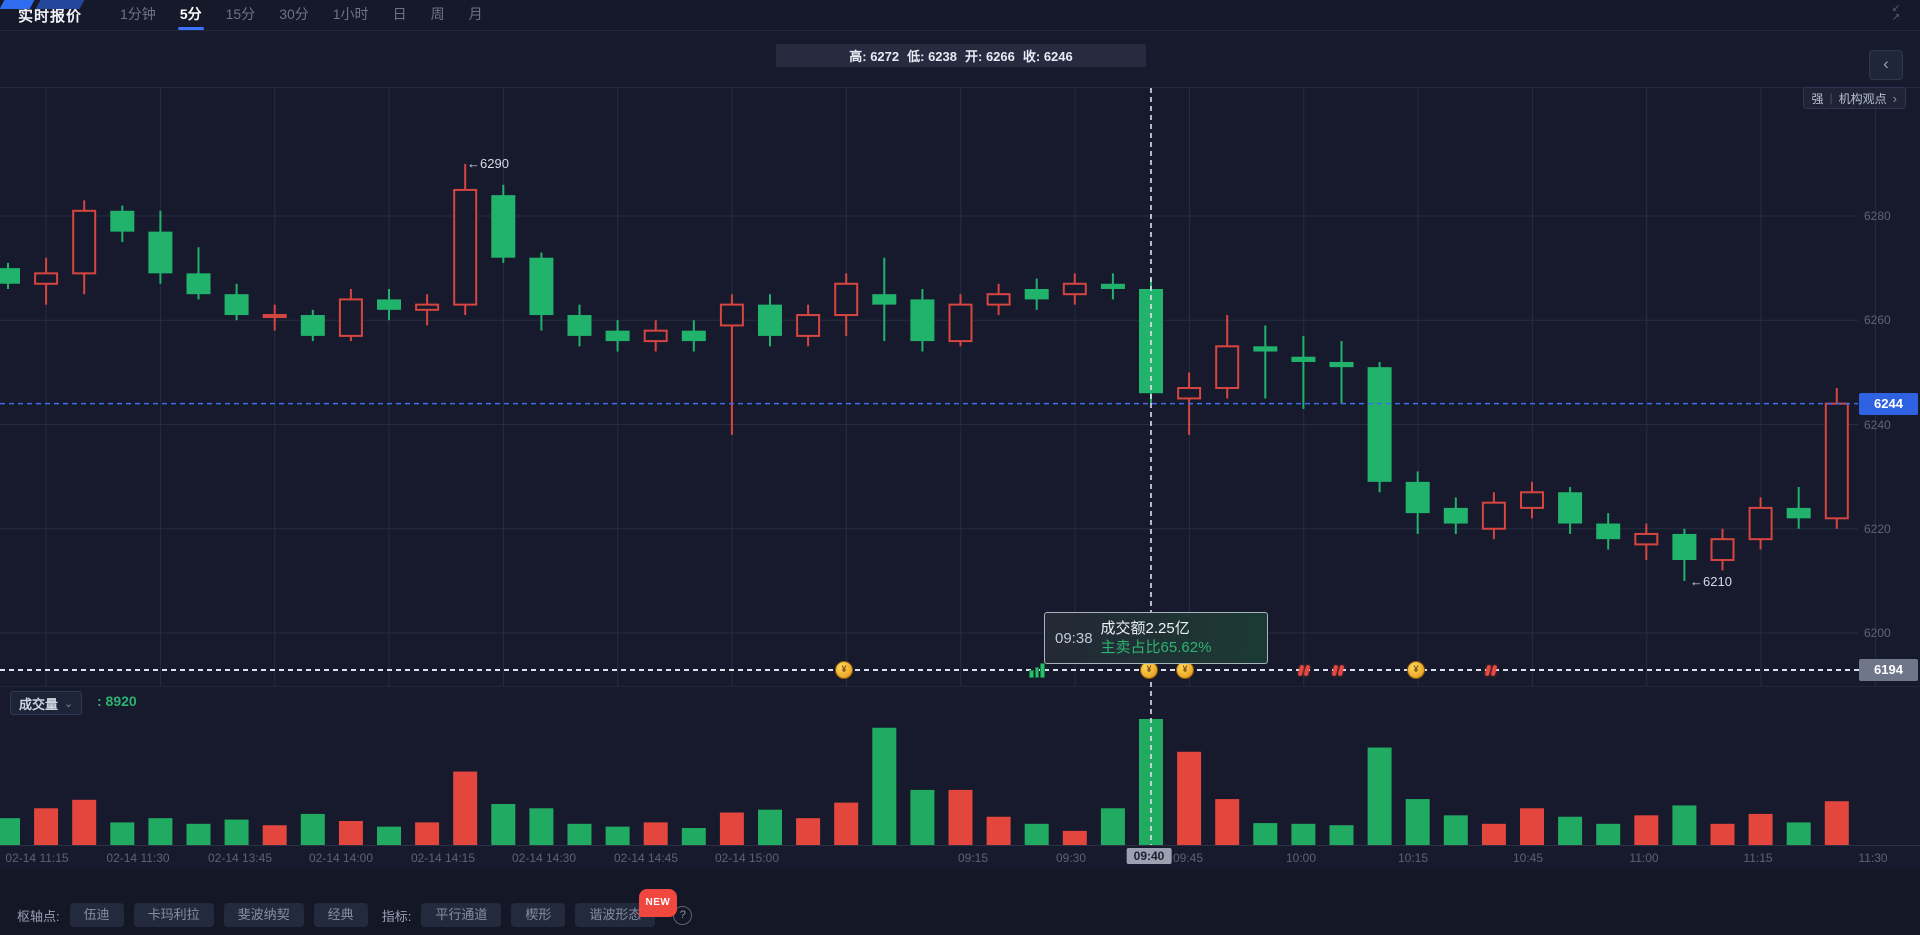  I want to click on tab-interval-2: 15分, so click(240, 14).